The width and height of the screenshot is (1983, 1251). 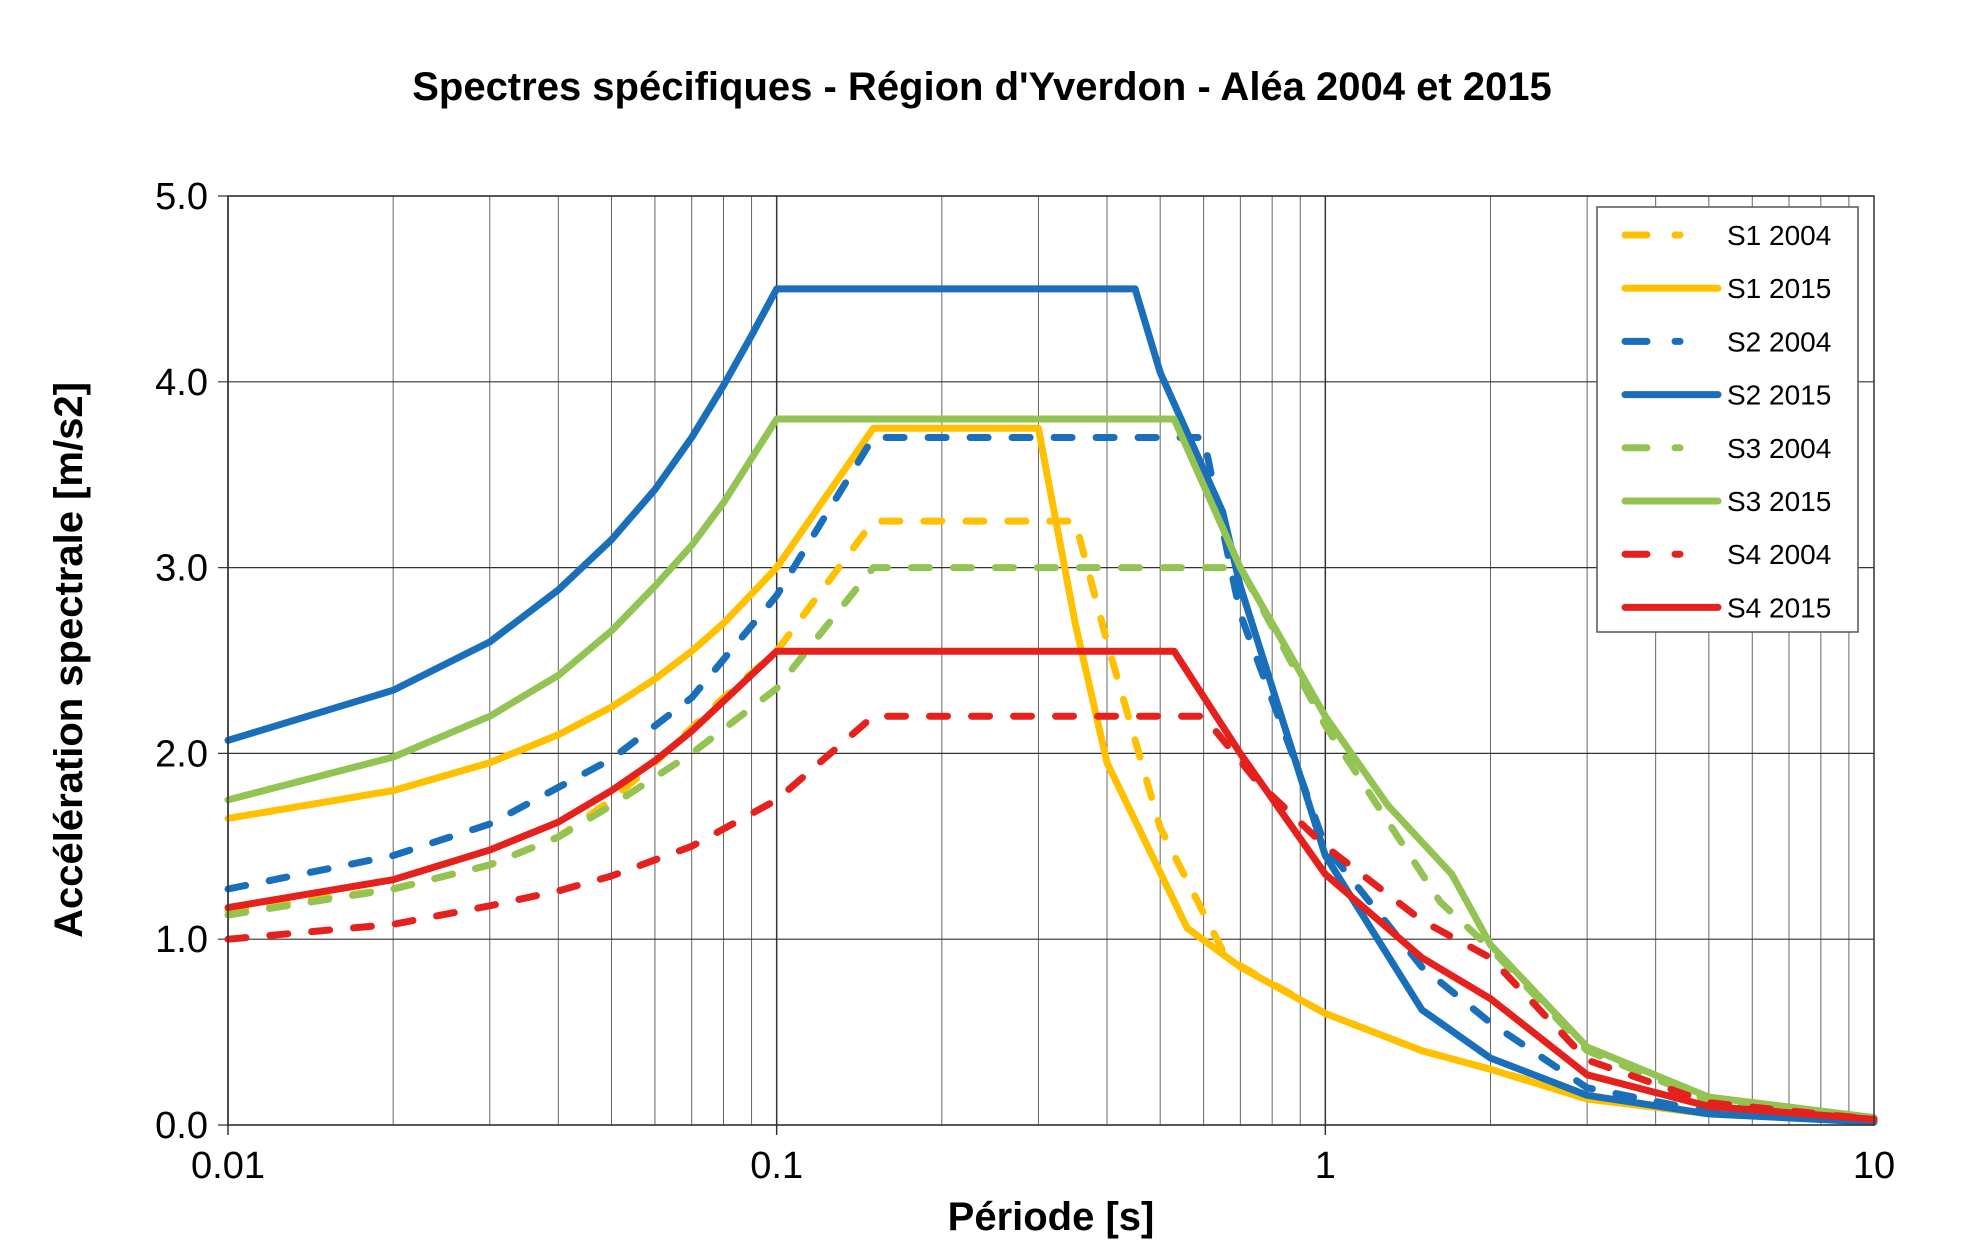 I want to click on x-tick-label: 0.1, so click(x=776, y=1166).